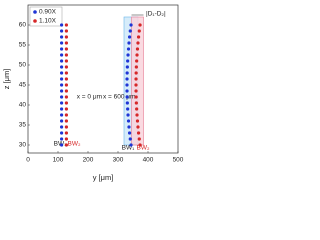  What do you see at coordinates (156, 14) in the screenshot?
I see `annotation: |D₁-D₂|` at bounding box center [156, 14].